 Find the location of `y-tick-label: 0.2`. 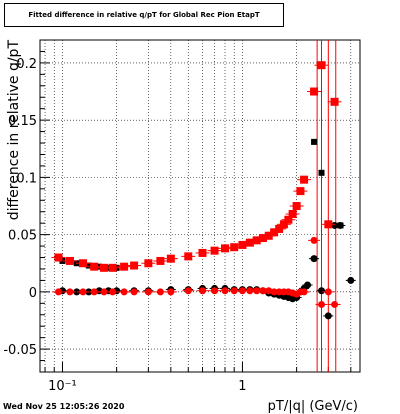

y-tick-label: 0.2 is located at coordinates (26, 64).